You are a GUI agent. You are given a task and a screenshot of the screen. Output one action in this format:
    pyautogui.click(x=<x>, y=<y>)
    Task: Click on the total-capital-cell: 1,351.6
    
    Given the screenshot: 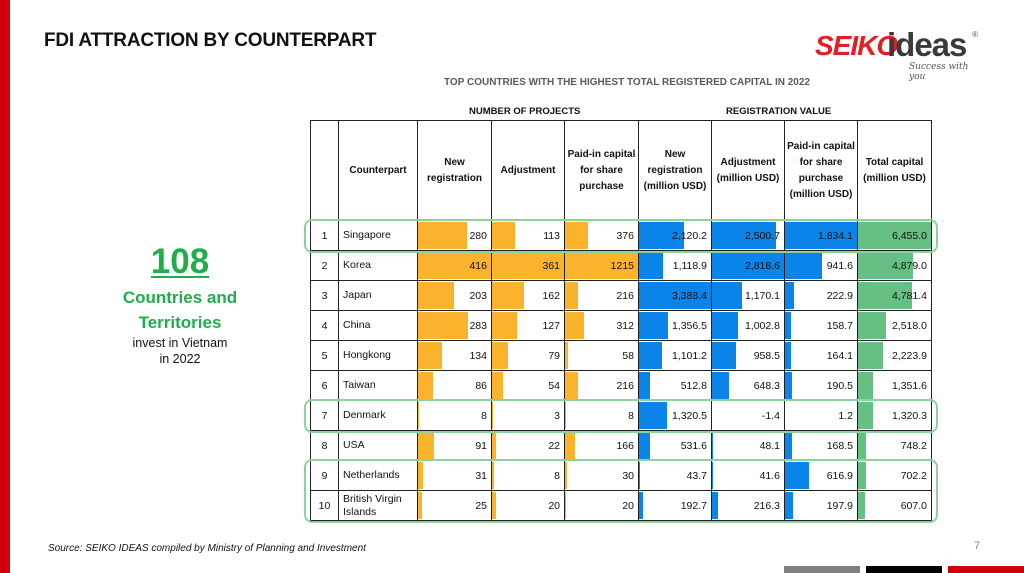 What is the action you would take?
    pyautogui.click(x=894, y=385)
    